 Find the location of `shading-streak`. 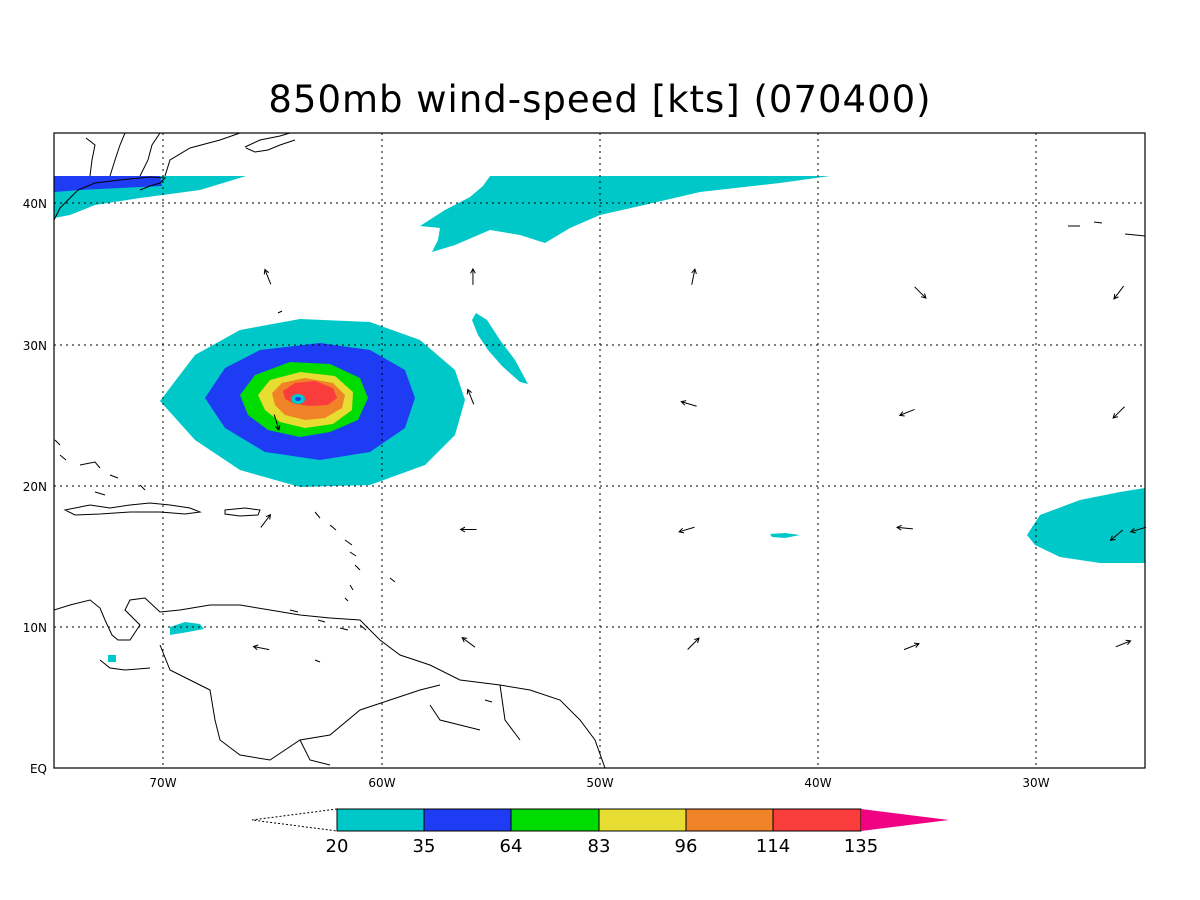

shading-streak is located at coordinates (500, 348).